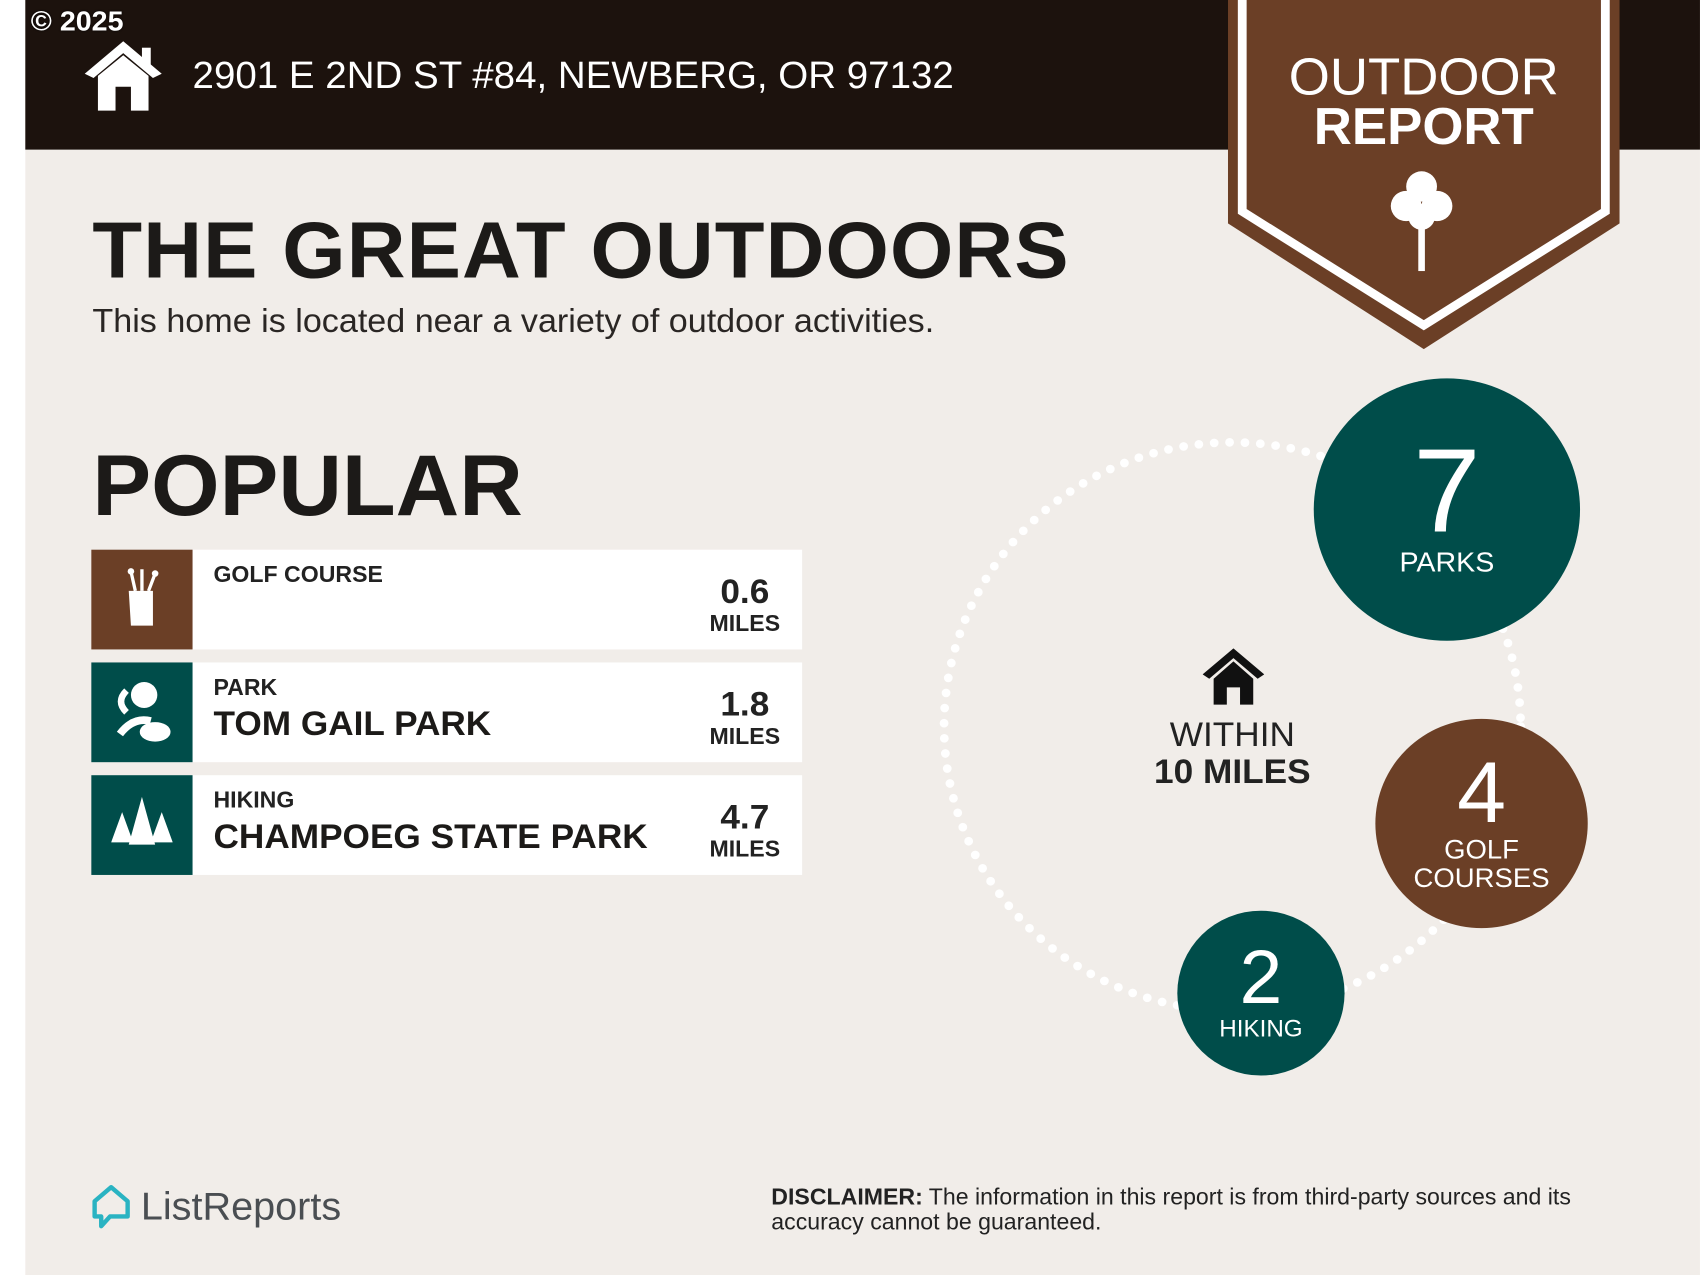  Describe the element at coordinates (142, 825) in the screenshot. I see `pine-trees-icon` at that location.